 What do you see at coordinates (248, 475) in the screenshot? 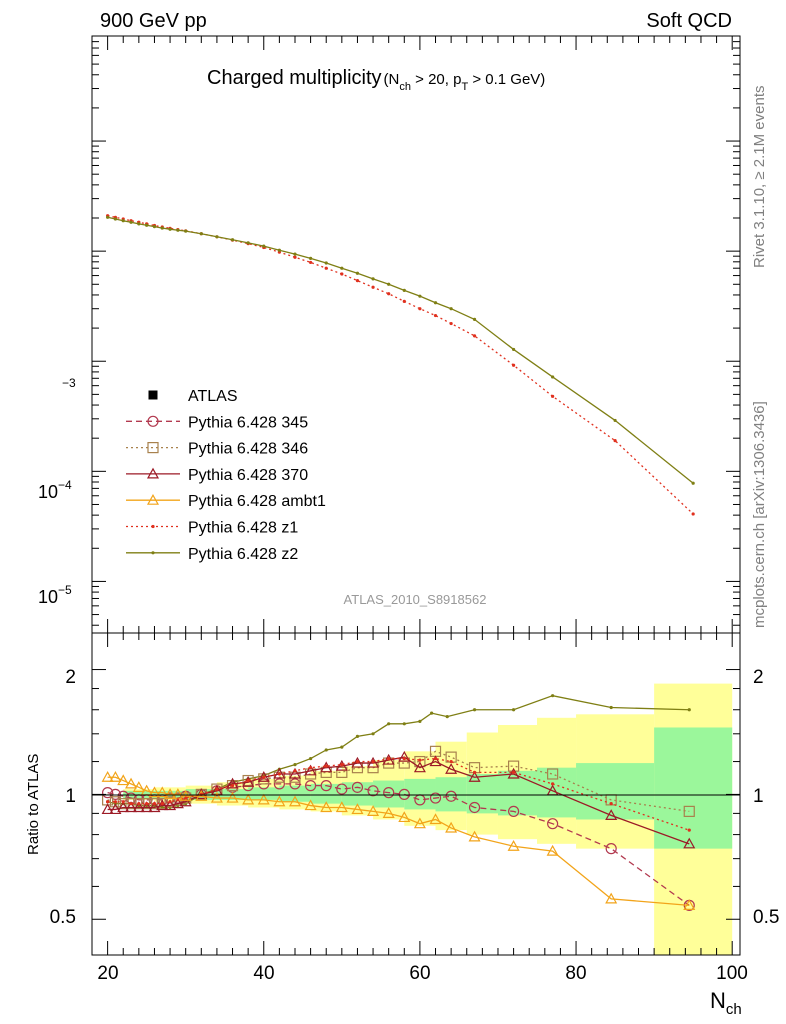
I see `legend-label: Pythia 6.428 370` at bounding box center [248, 475].